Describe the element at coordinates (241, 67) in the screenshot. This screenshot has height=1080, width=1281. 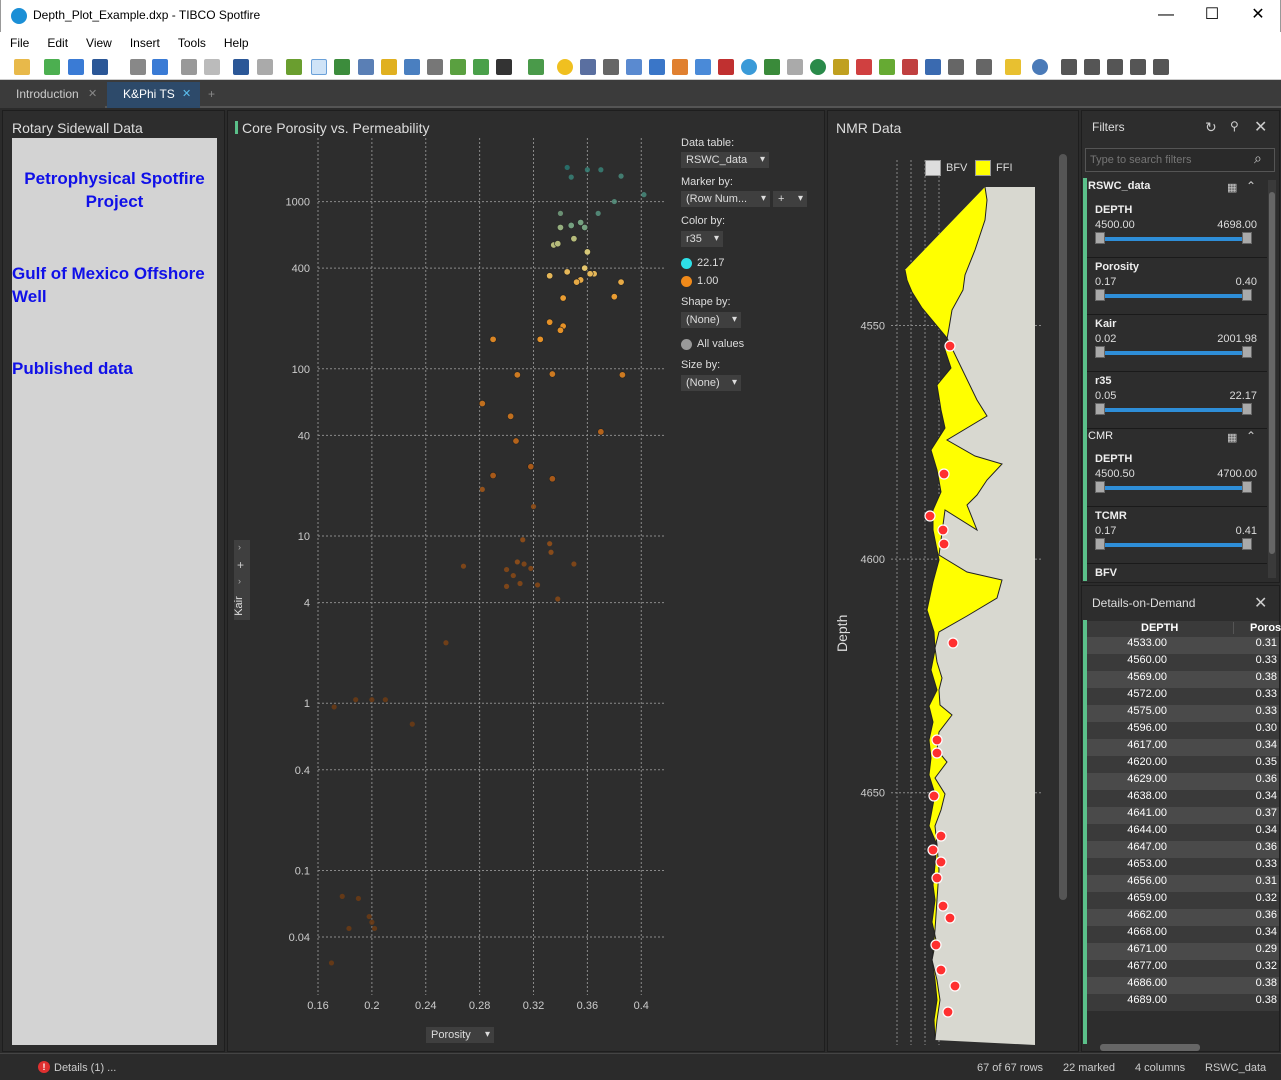
I see `undo-icon` at that location.